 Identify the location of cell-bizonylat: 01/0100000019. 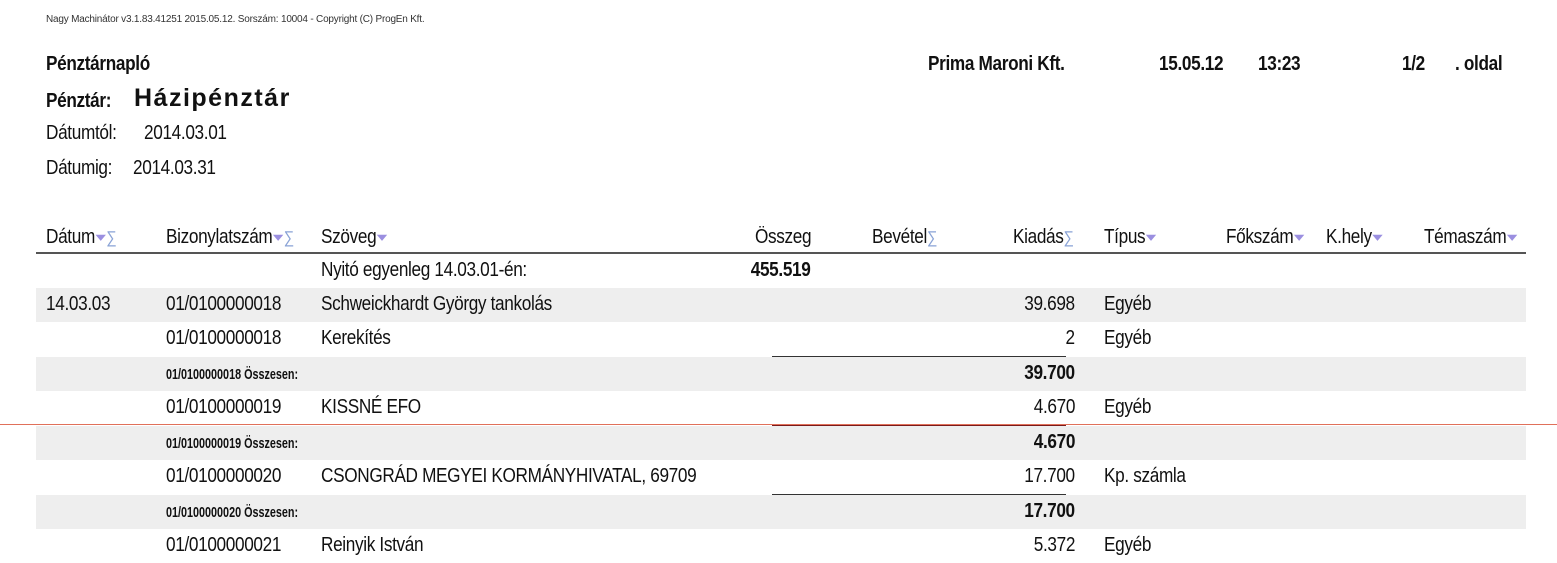
(224, 407).